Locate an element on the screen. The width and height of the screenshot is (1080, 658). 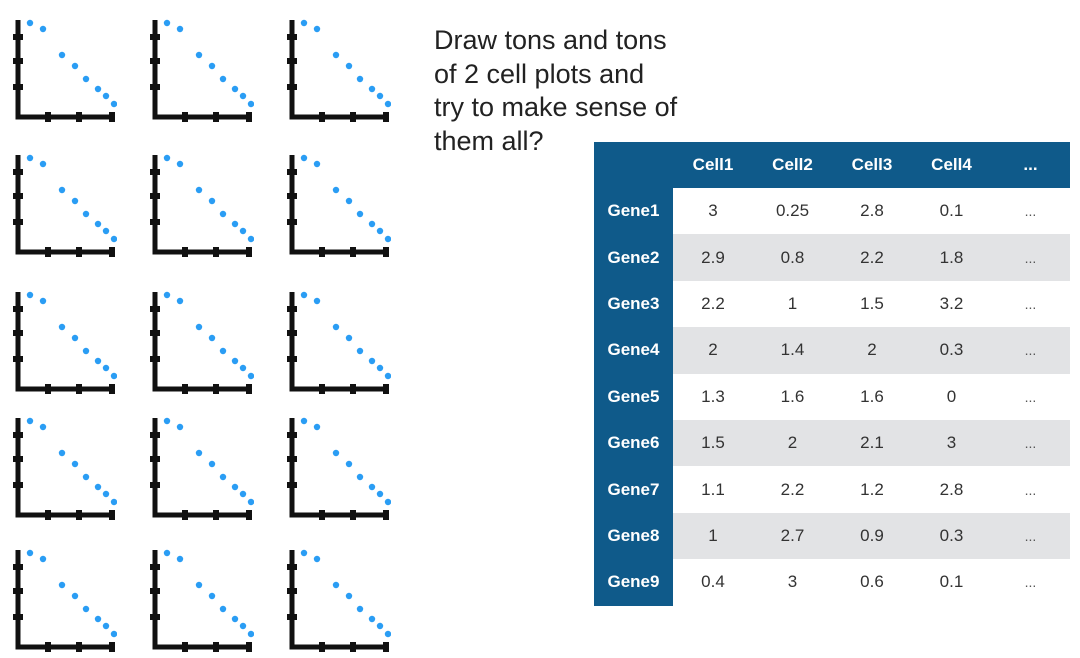
table-cell: 0.25 is located at coordinates (792, 211).